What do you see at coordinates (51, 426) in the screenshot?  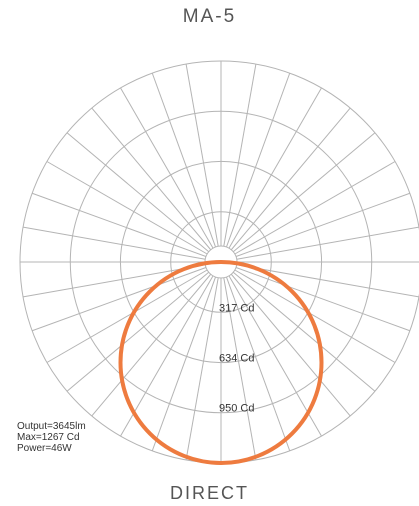 I see `output-stat: Output=3645lm` at bounding box center [51, 426].